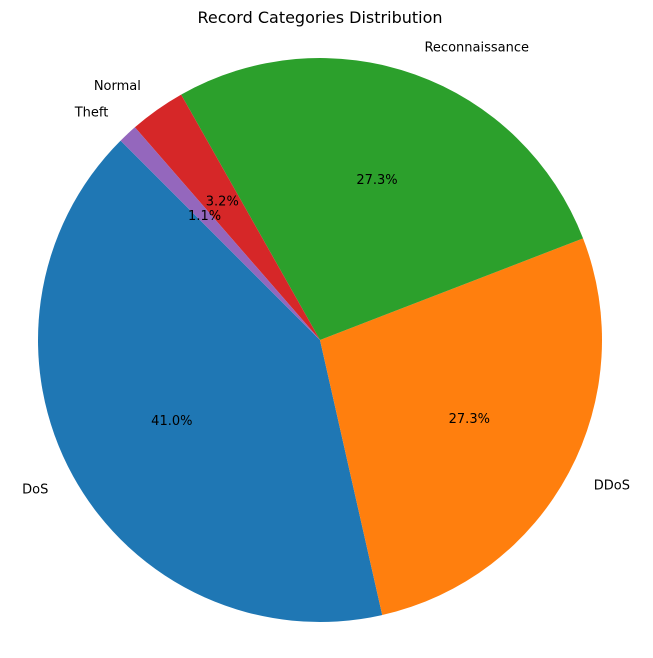 This screenshot has height=658, width=653. What do you see at coordinates (91, 113) in the screenshot?
I see `slice-label-theft: Theft` at bounding box center [91, 113].